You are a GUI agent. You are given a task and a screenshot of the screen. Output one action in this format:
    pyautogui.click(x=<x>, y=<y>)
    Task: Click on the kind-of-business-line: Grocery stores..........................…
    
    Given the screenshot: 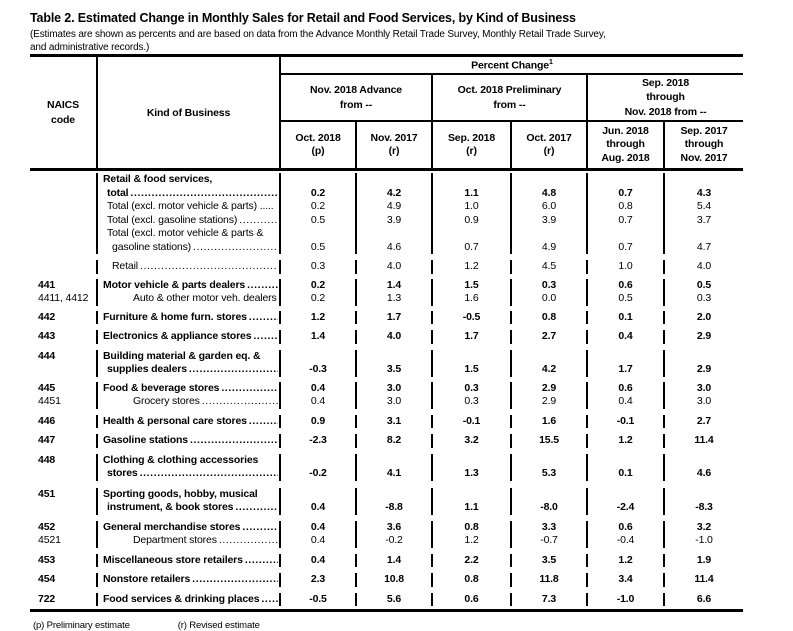 What is the action you would take?
    pyautogui.click(x=188, y=402)
    